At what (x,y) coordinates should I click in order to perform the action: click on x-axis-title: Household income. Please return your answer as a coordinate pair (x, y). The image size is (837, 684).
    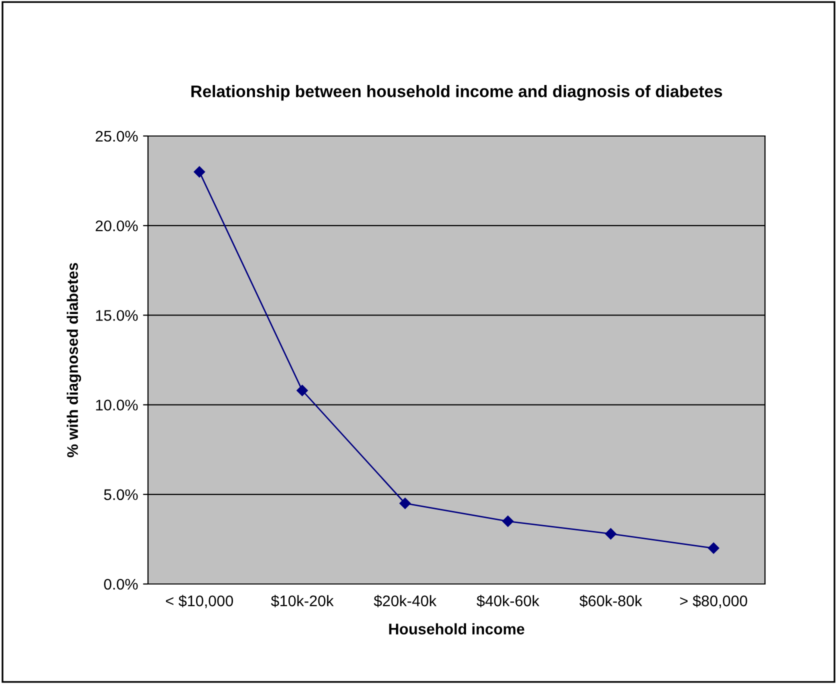
    Looking at the image, I should click on (456, 628).